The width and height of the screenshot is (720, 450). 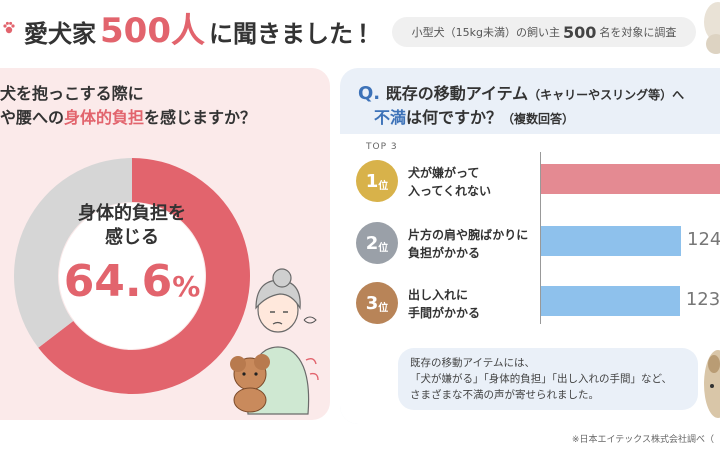 I want to click on dog-photo-bottom, so click(x=709, y=374).